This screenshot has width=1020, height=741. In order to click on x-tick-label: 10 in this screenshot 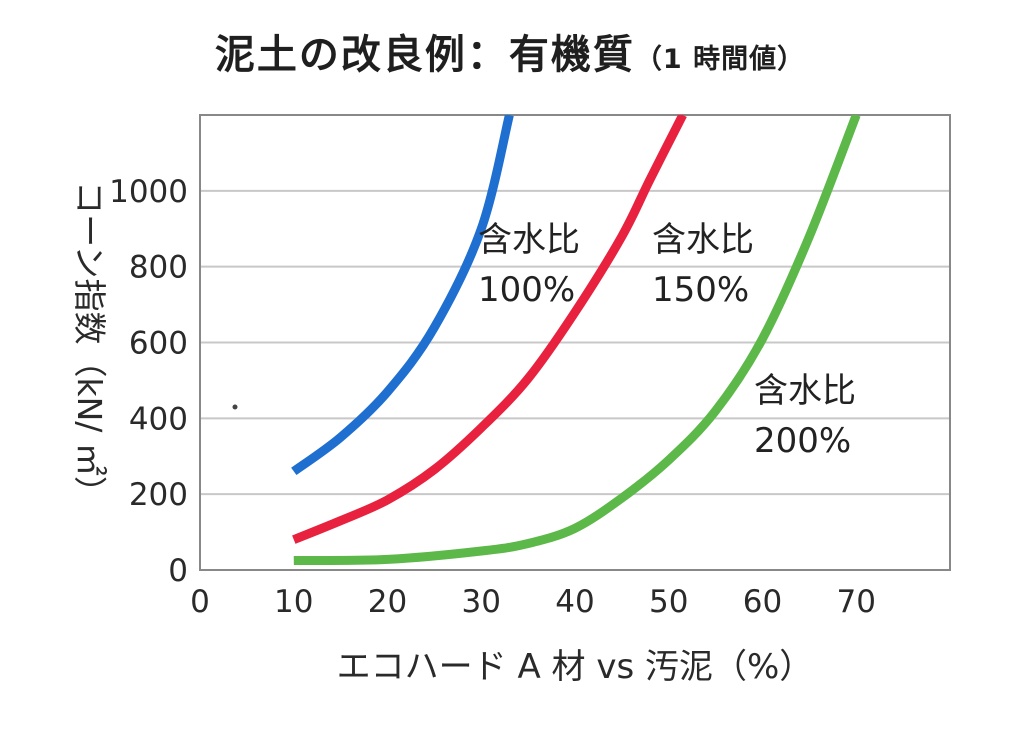, I will do `click(293, 602)`.